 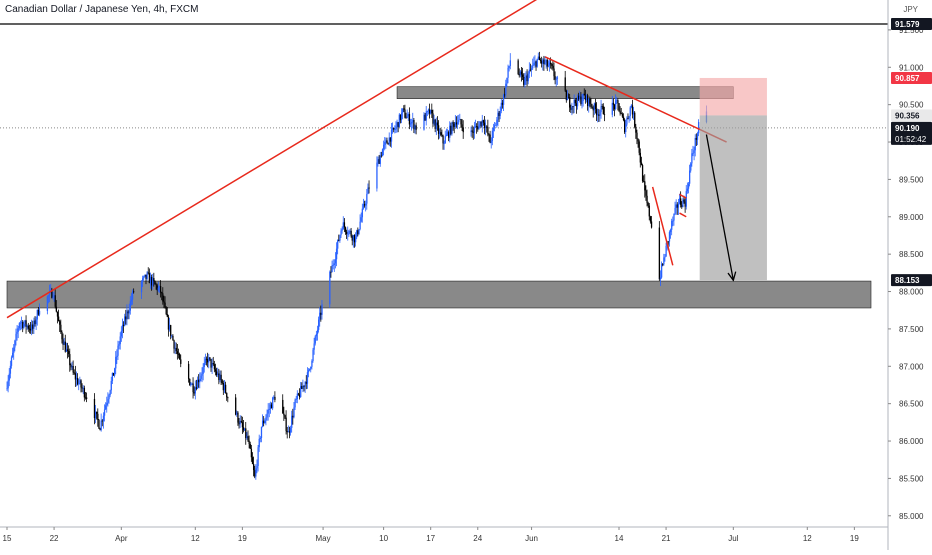 What do you see at coordinates (911, 441) in the screenshot?
I see `y-tick-label: 86.000` at bounding box center [911, 441].